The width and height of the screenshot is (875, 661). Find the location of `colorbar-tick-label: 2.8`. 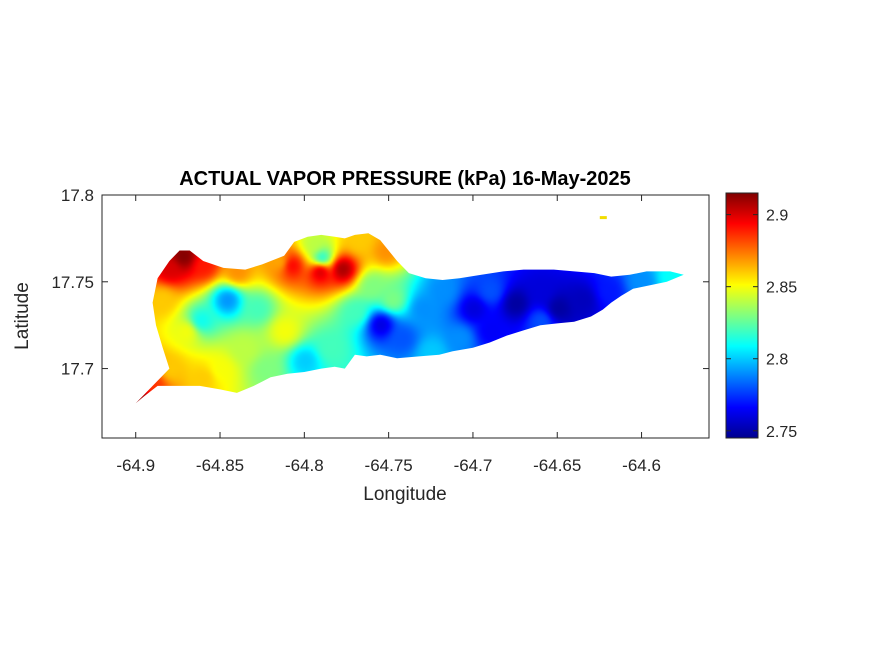

colorbar-tick-label: 2.8 is located at coordinates (777, 360).